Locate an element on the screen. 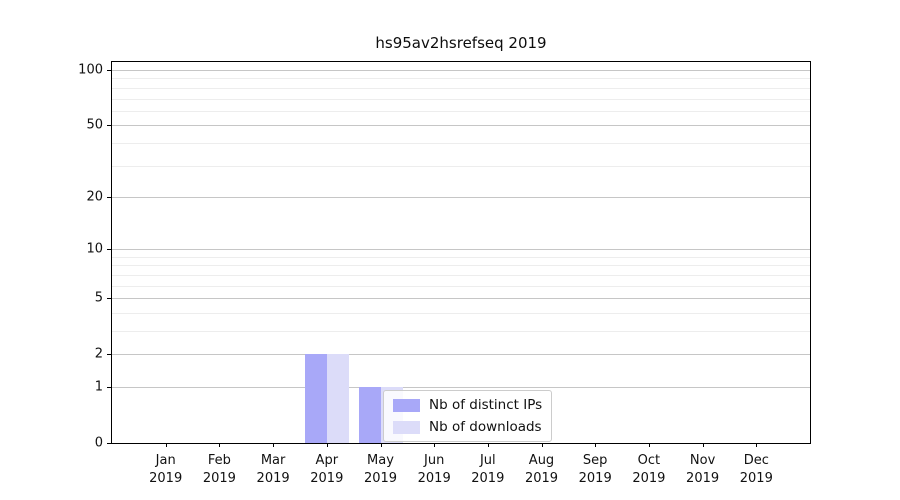 The height and width of the screenshot is (500, 900). y-tick-label: 0 is located at coordinates (98, 443).